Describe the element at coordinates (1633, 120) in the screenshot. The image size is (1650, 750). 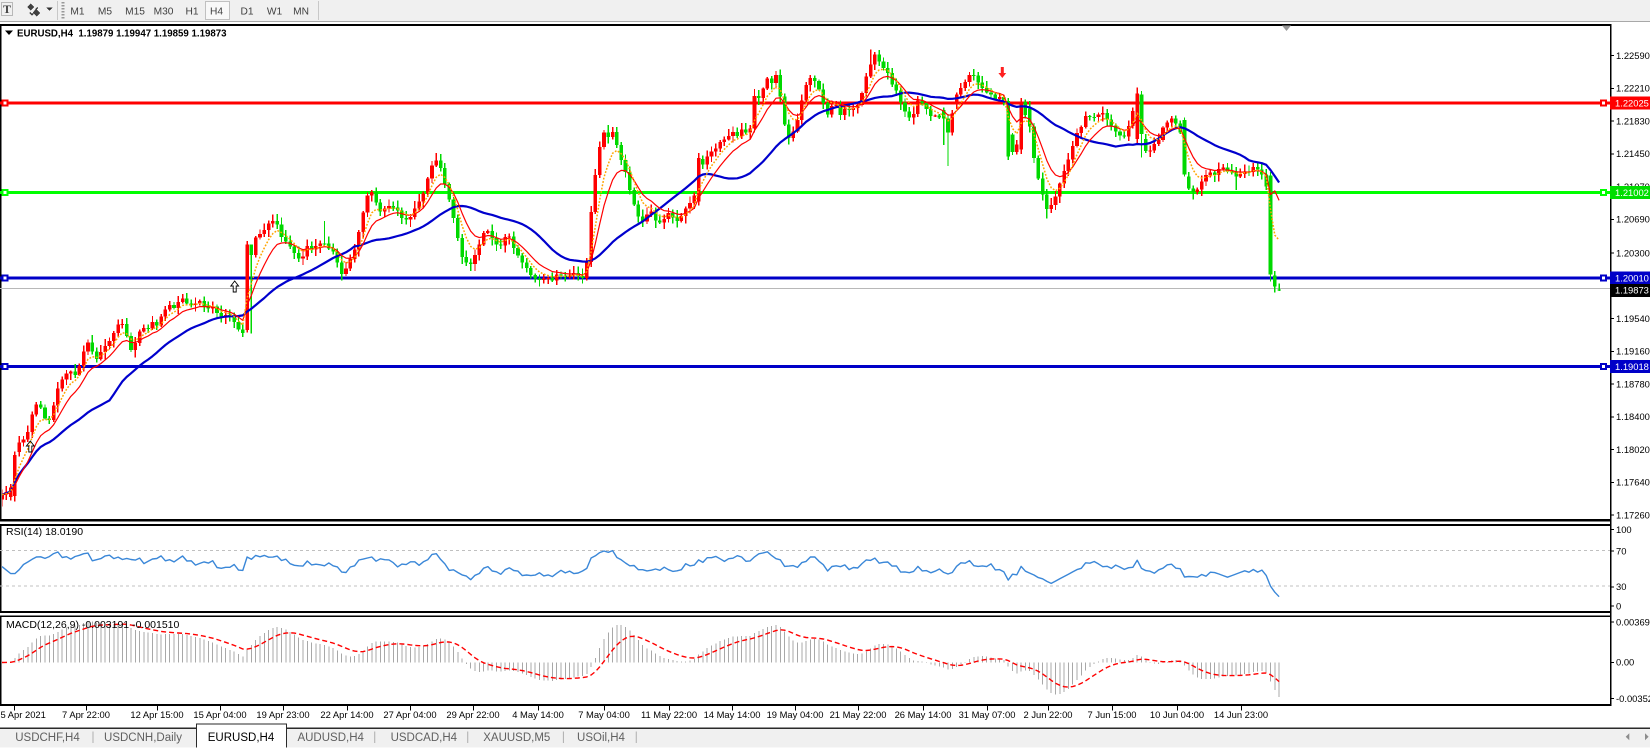
I see `svg-text: 1.21830` at that location.